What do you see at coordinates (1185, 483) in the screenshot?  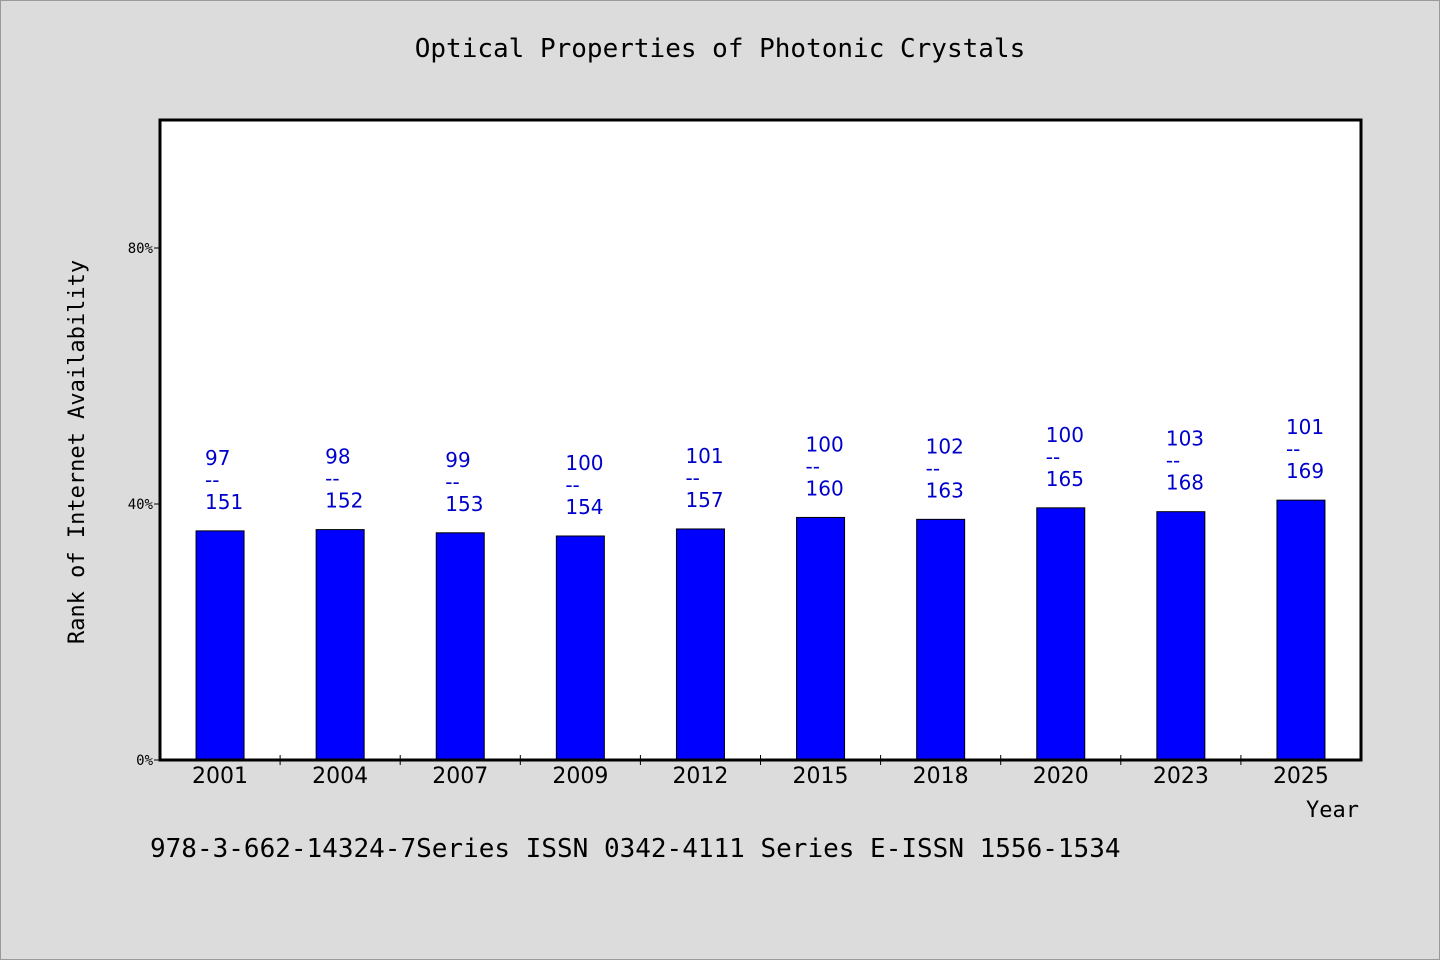 I see `bar-data-label-line: 168` at bounding box center [1185, 483].